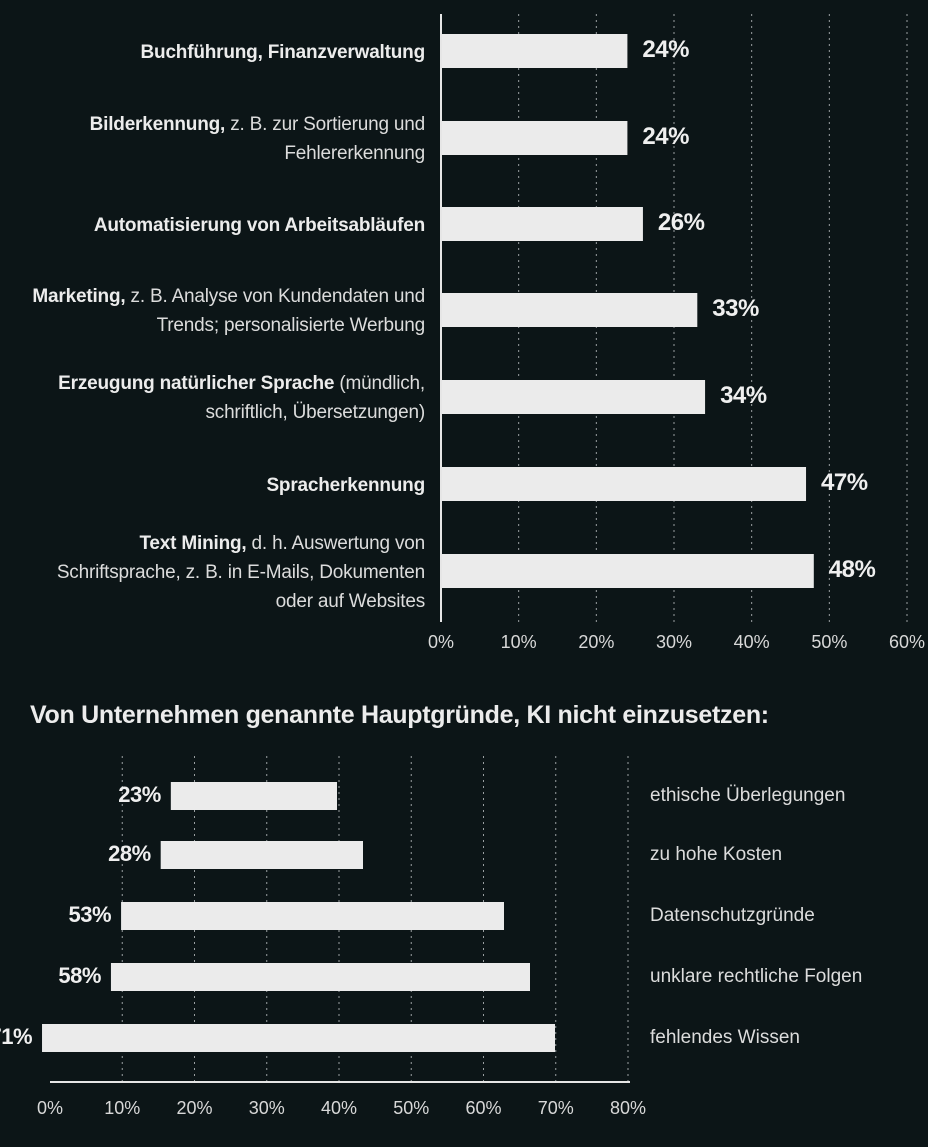 The image size is (928, 1147). I want to click on chart1-tick-label: 50%, so click(829, 642).